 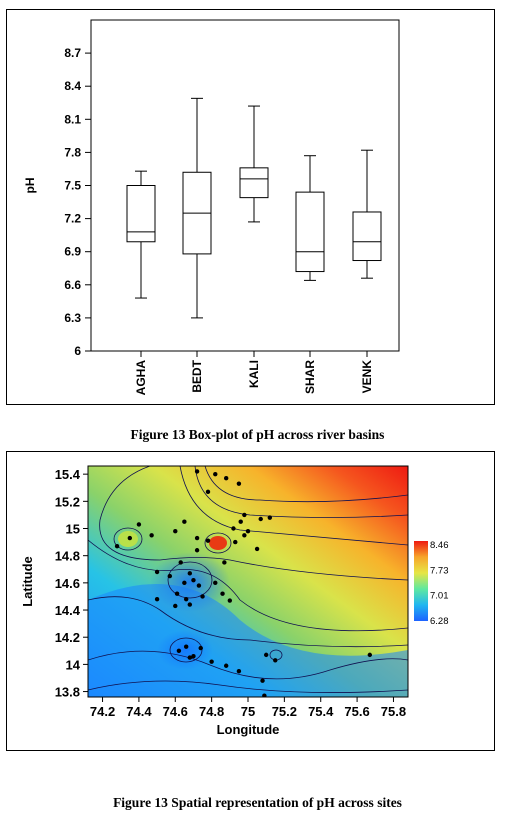 What do you see at coordinates (367, 377) in the screenshot?
I see `x-tick-label: VENK` at bounding box center [367, 377].